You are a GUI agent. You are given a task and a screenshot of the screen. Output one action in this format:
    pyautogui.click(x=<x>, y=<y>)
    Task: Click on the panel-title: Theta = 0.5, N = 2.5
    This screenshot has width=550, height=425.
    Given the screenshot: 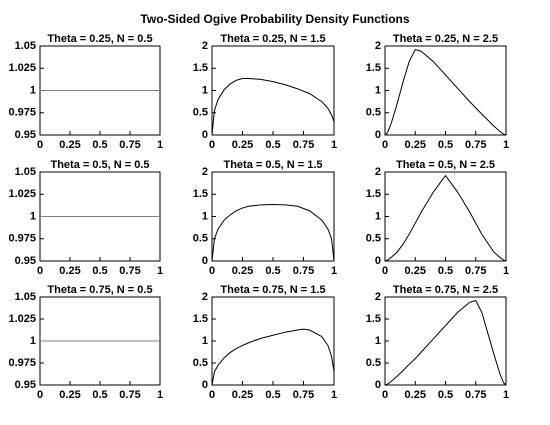 What is the action you would take?
    pyautogui.click(x=445, y=165)
    